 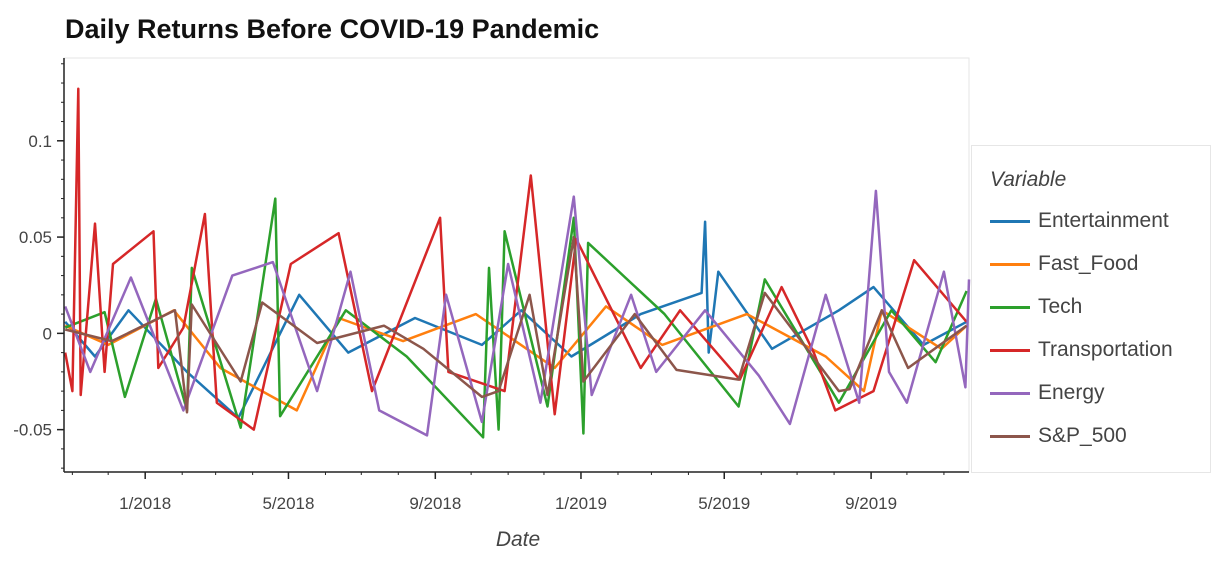 What do you see at coordinates (47, 333) in the screenshot?
I see `y-tick-label: 0` at bounding box center [47, 333].